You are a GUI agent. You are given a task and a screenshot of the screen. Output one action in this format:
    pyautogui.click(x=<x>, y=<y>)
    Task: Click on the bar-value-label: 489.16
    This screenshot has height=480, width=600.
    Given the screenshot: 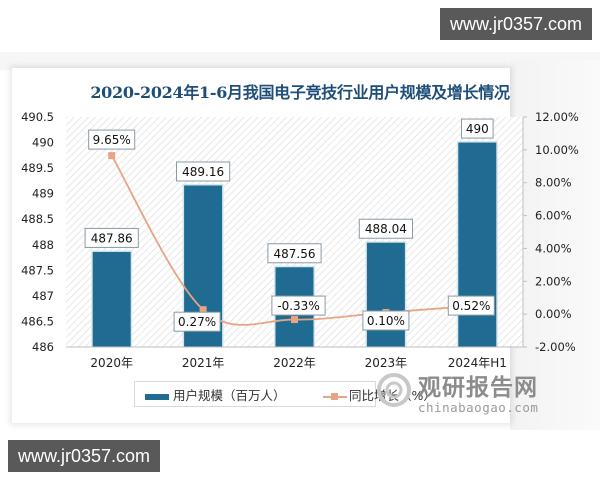 What is the action you would take?
    pyautogui.click(x=203, y=172)
    